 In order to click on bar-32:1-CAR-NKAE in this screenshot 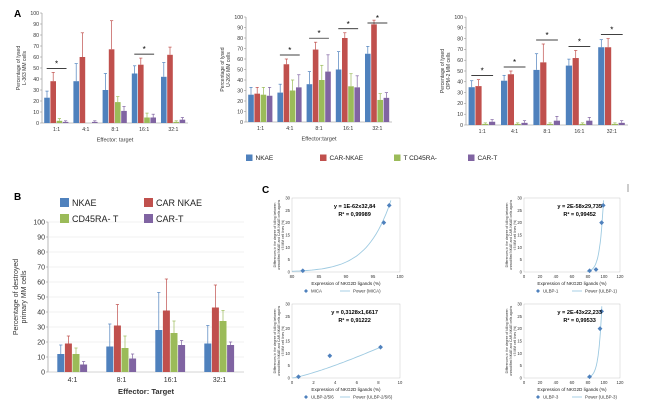, I will do `click(608, 86)`.